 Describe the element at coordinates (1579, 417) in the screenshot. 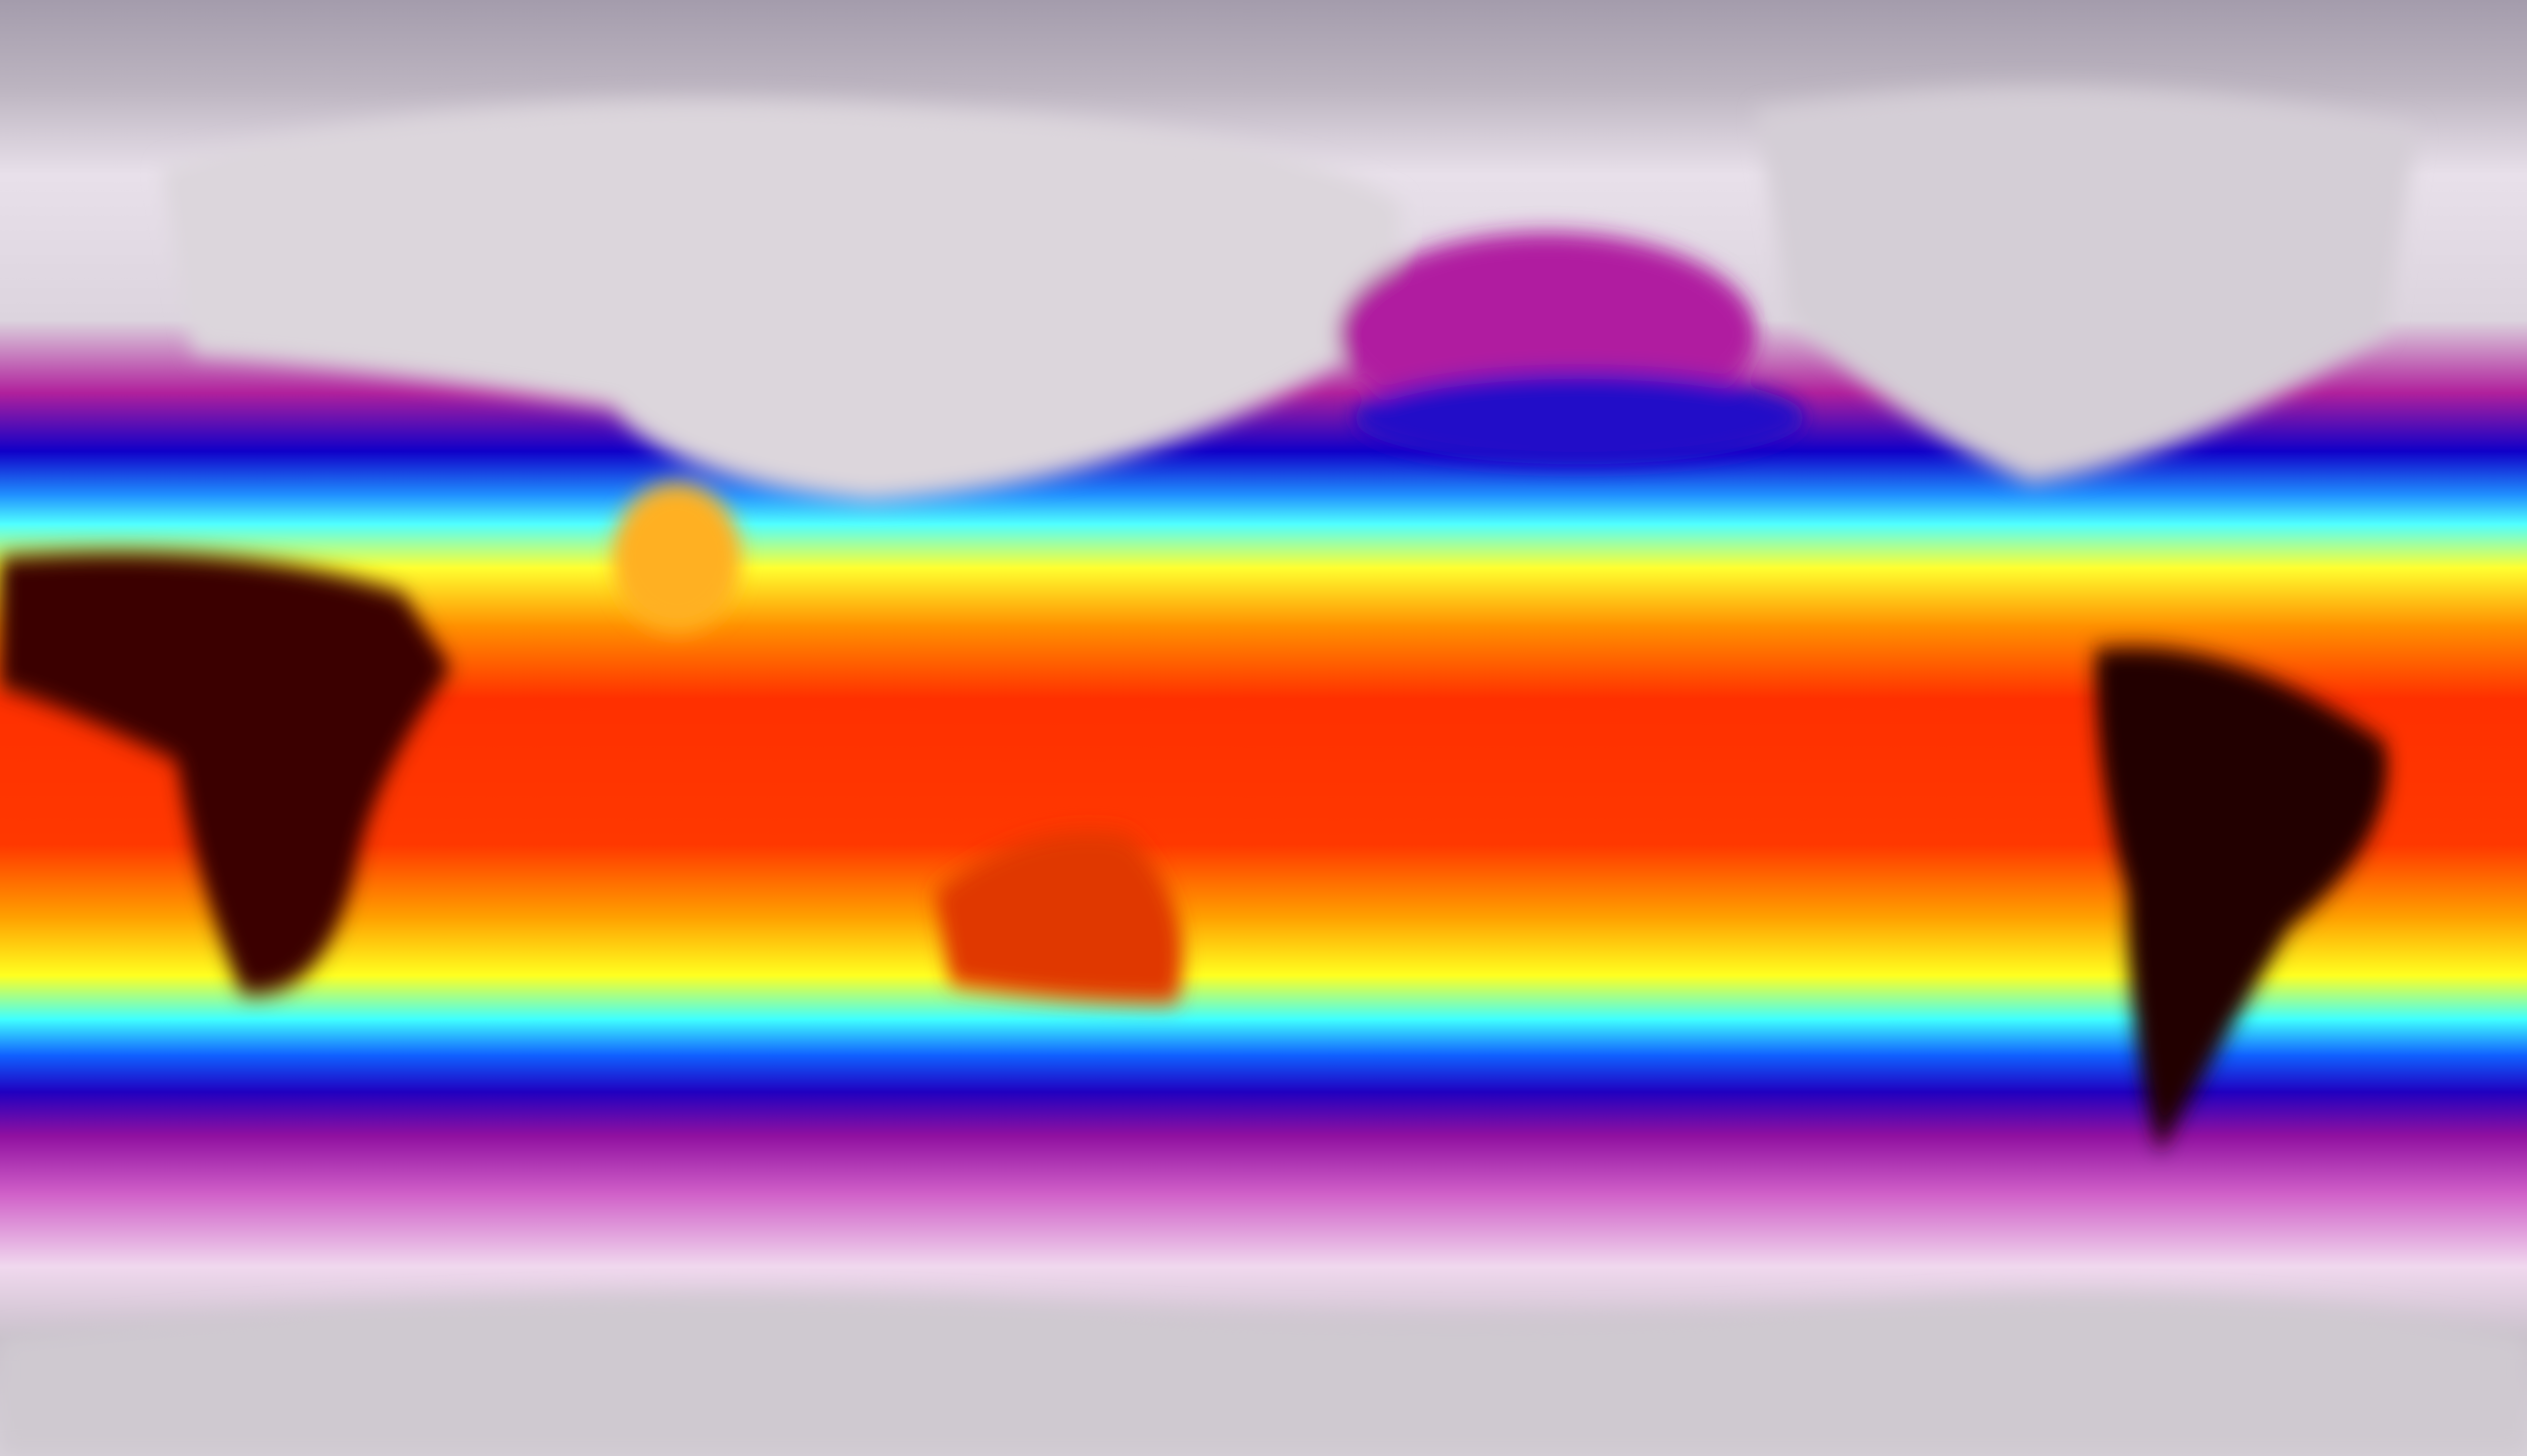

I see `north-pacific-cold` at that location.